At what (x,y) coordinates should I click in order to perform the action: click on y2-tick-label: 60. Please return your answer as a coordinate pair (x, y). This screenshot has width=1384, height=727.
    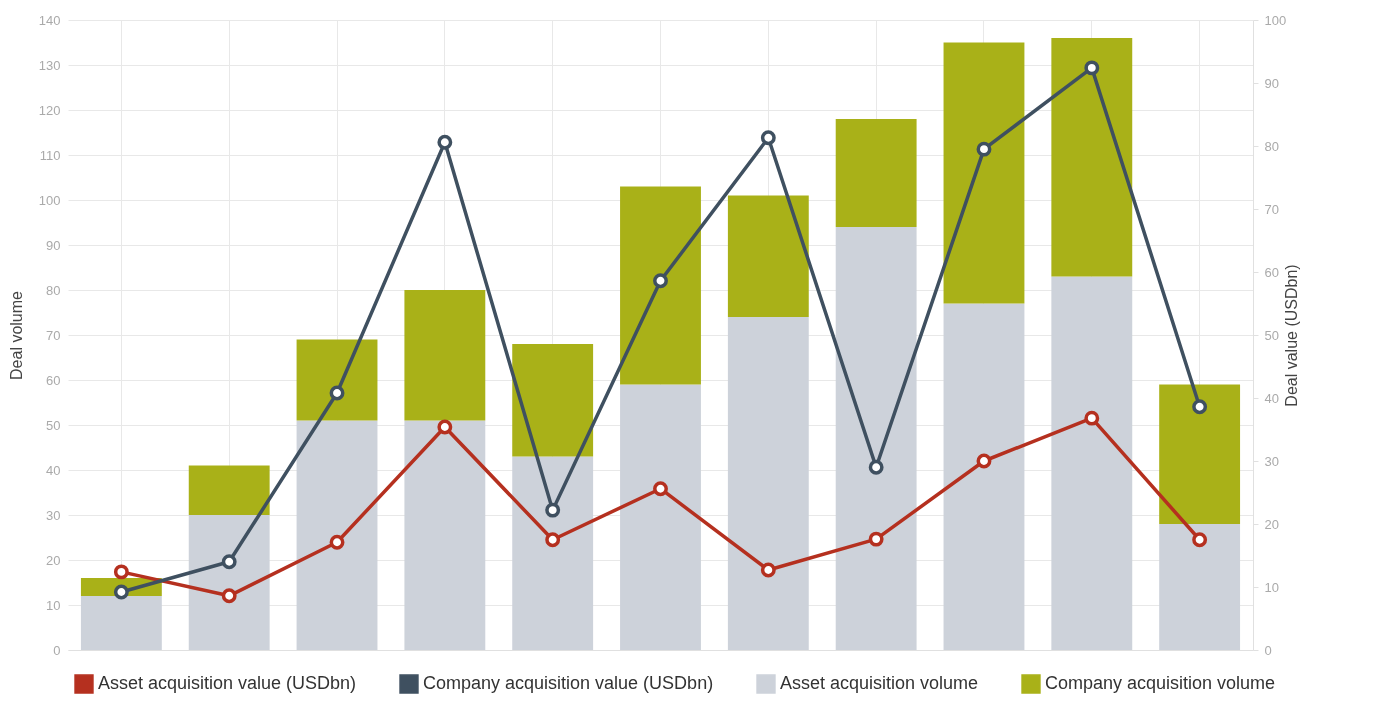
    Looking at the image, I should click on (1271, 272).